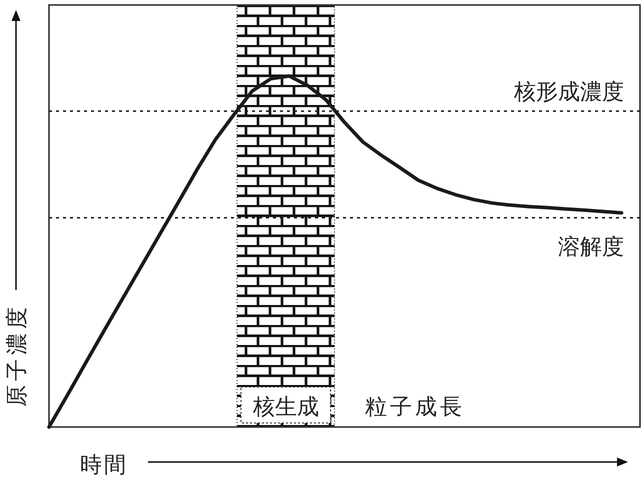 This screenshot has width=643, height=477. I want to click on ref-line-label: 溶解度, so click(591, 247).